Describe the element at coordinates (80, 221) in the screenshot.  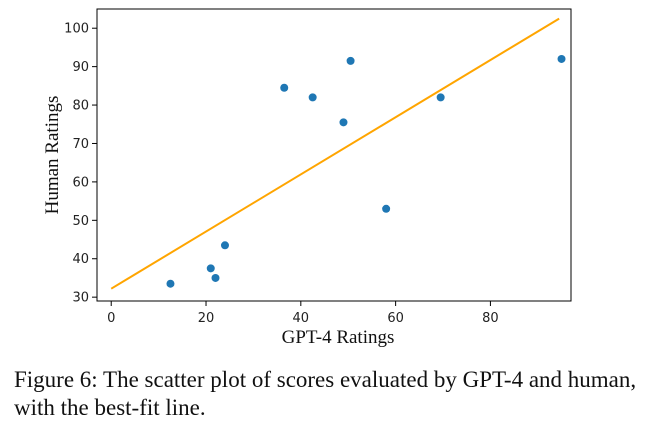
I see `y-tick-label: 50` at that location.